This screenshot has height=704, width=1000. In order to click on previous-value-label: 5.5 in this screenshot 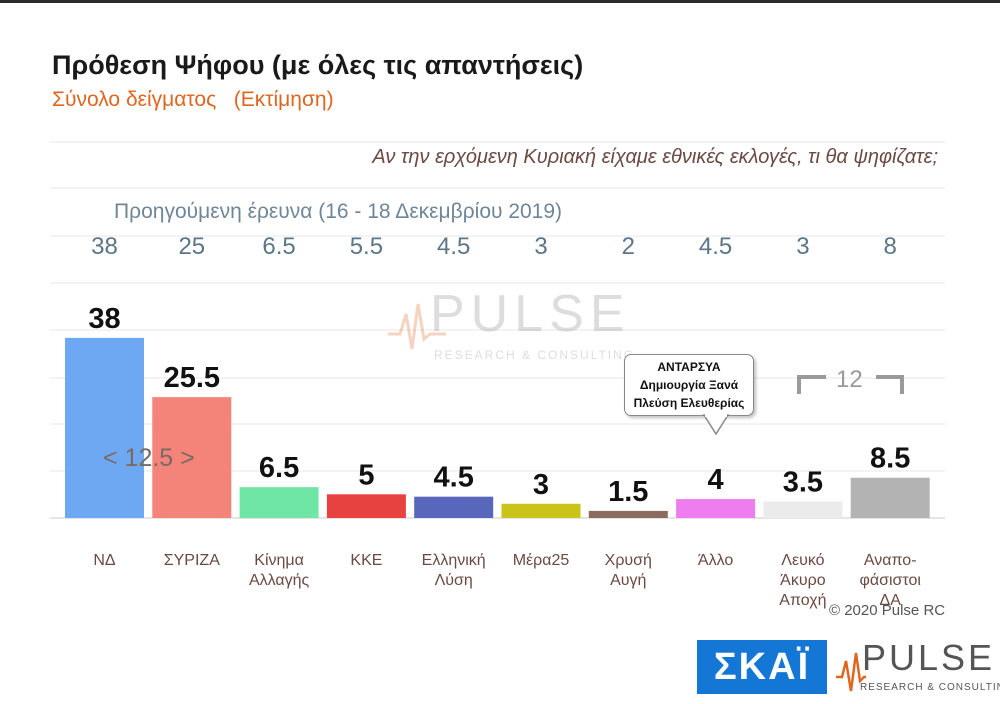, I will do `click(366, 246)`.